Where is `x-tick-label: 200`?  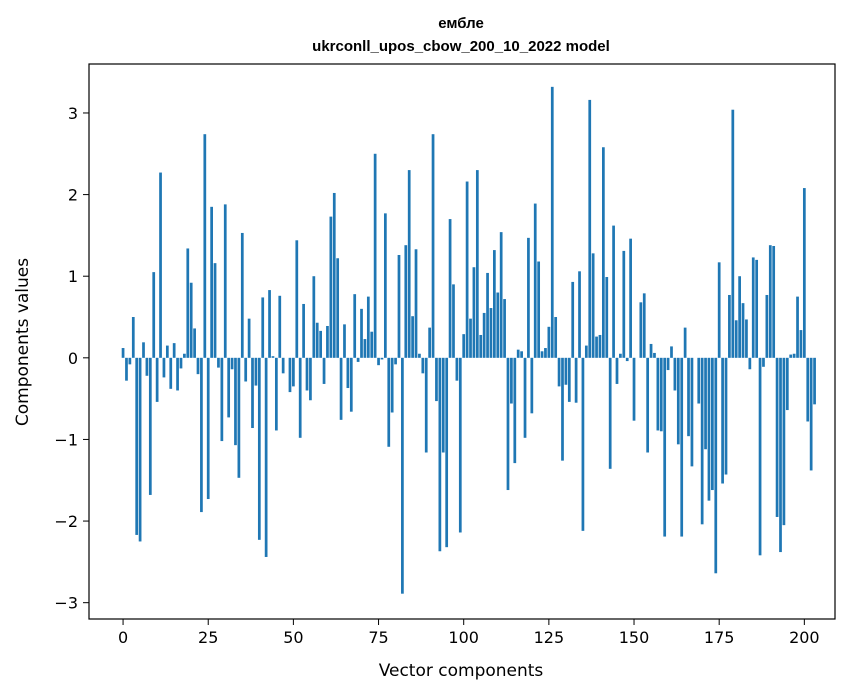
x-tick-label: 200 is located at coordinates (804, 637).